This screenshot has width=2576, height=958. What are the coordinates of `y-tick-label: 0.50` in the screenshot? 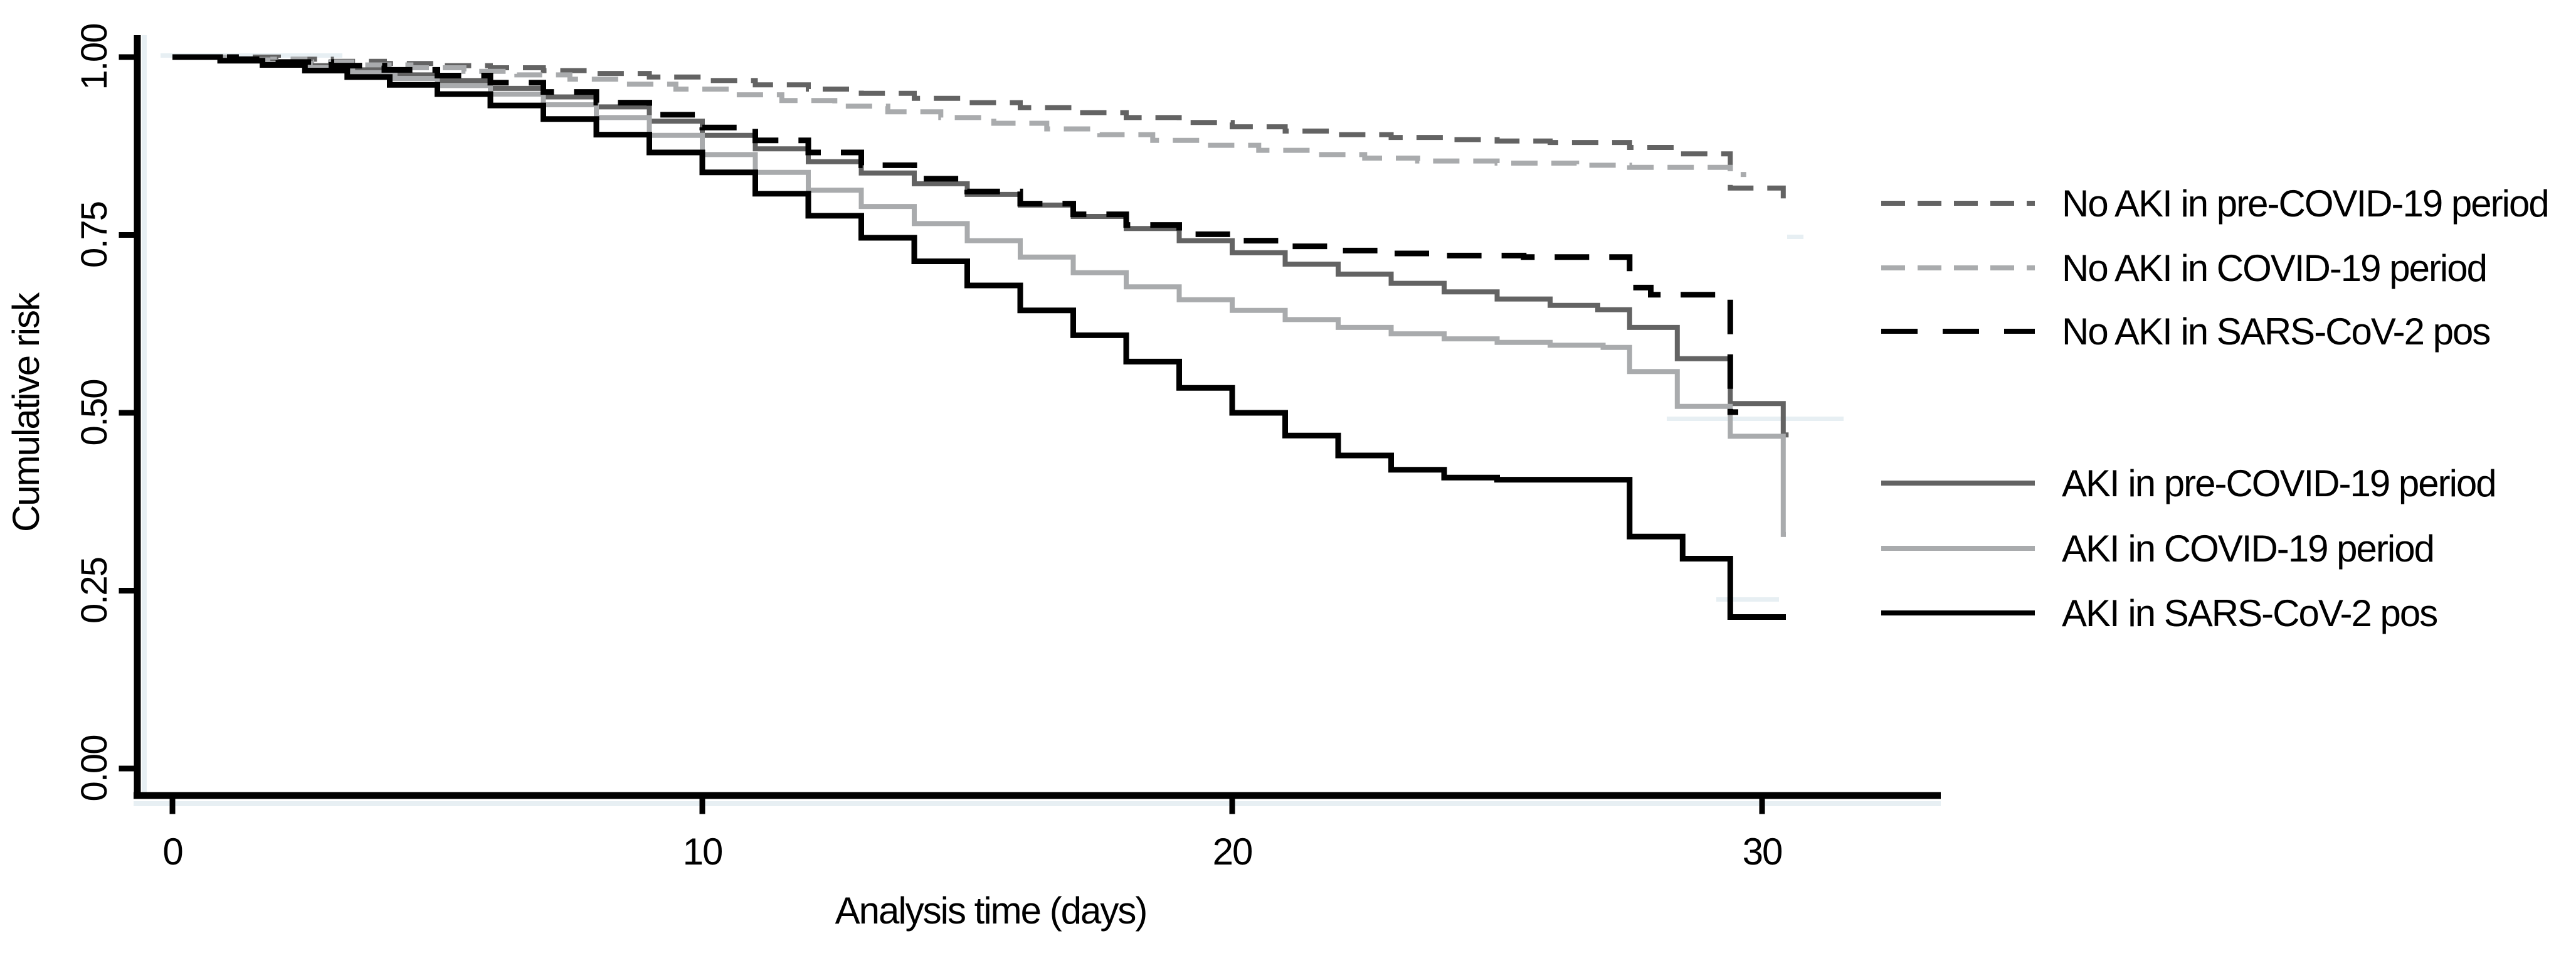 It's located at (94, 413).